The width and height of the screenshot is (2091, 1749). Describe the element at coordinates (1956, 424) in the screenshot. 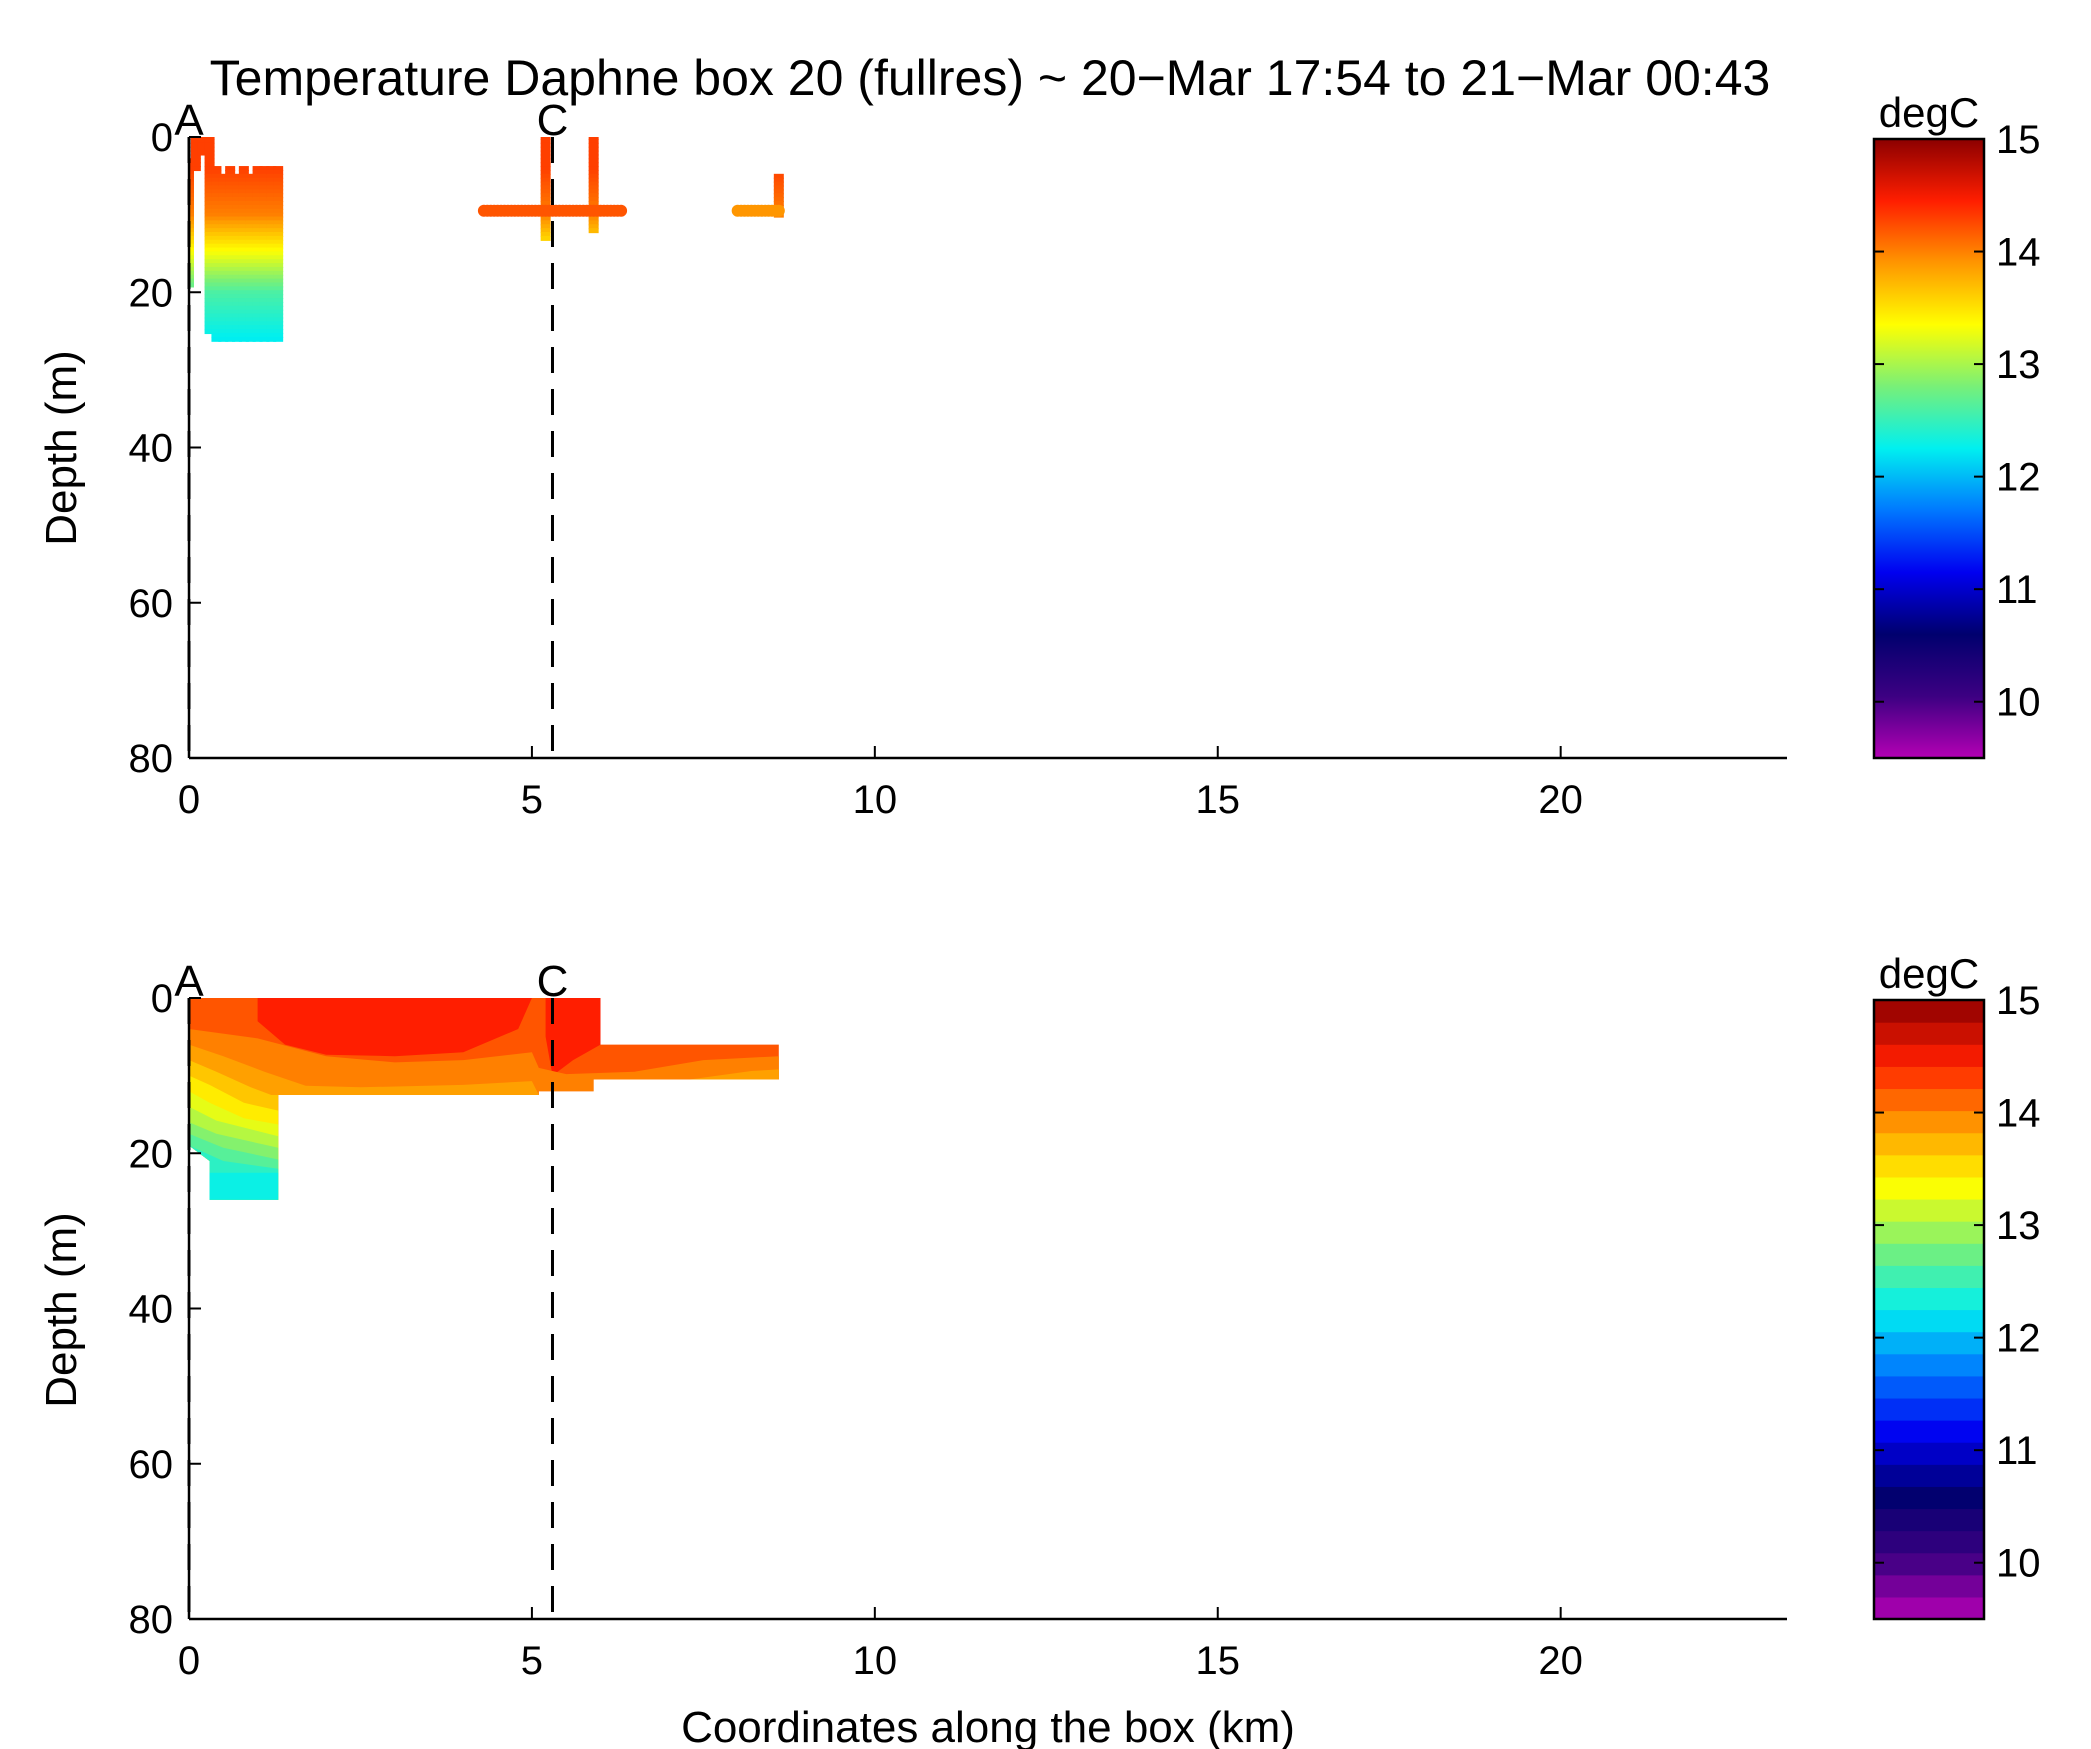

I see `top-colorbar: 10 11 12 13 14 15 degC` at that location.